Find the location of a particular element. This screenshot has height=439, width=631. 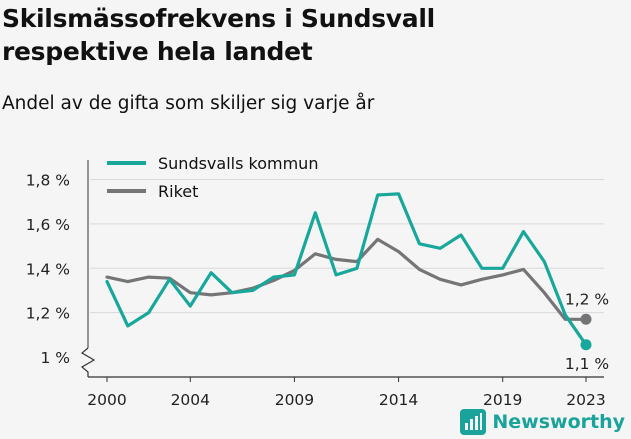

title-line-1: Skilsmässofrekvens i Sundsvall is located at coordinates (218, 18).